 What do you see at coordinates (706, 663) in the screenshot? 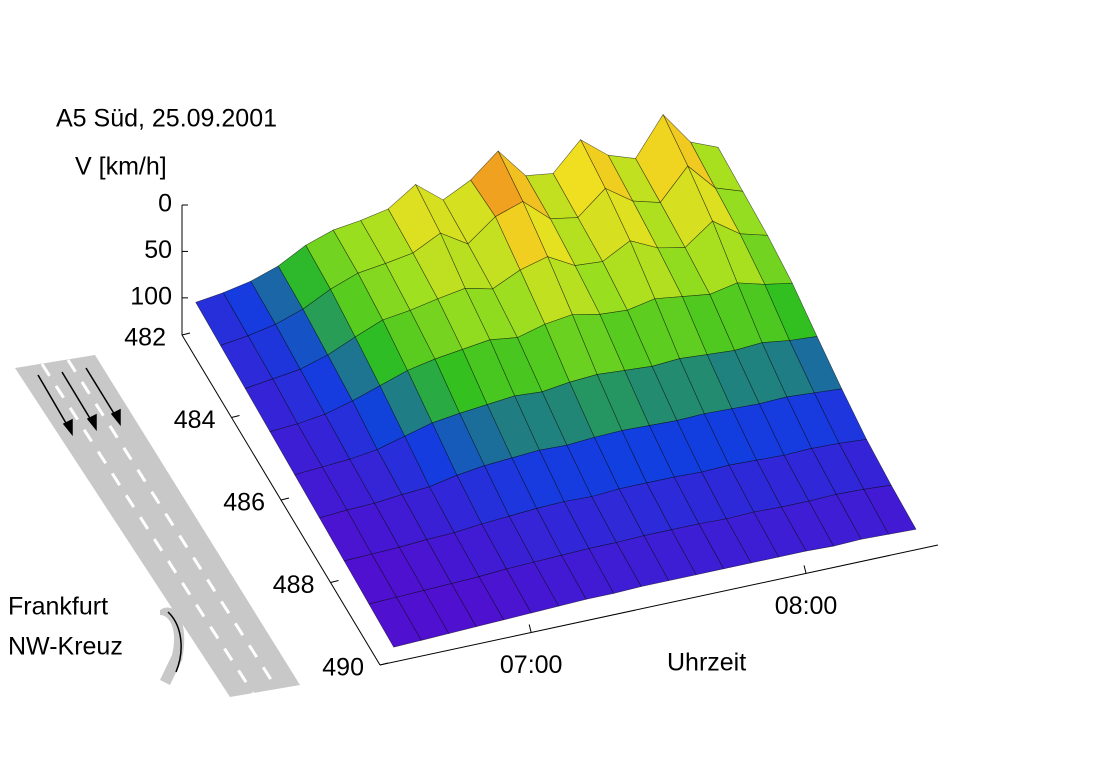
I see `x-axis-label: Uhrzeit` at bounding box center [706, 663].